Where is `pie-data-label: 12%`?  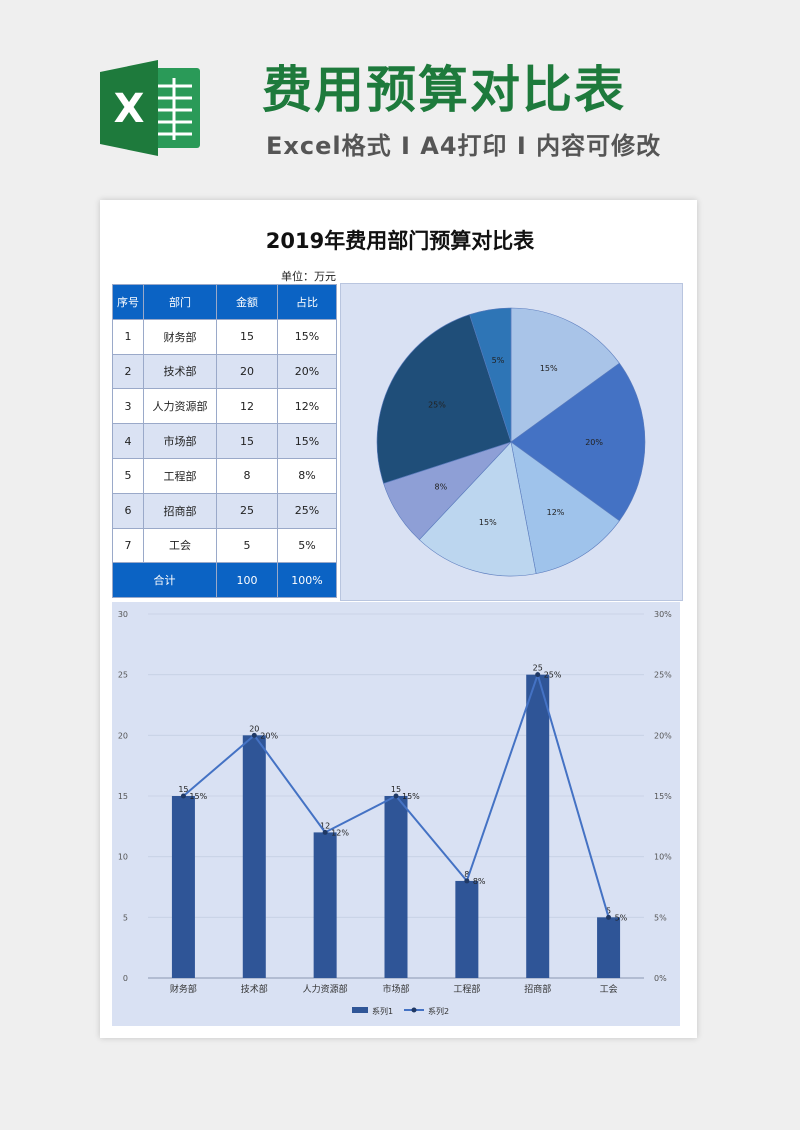 pie-data-label: 12% is located at coordinates (556, 512).